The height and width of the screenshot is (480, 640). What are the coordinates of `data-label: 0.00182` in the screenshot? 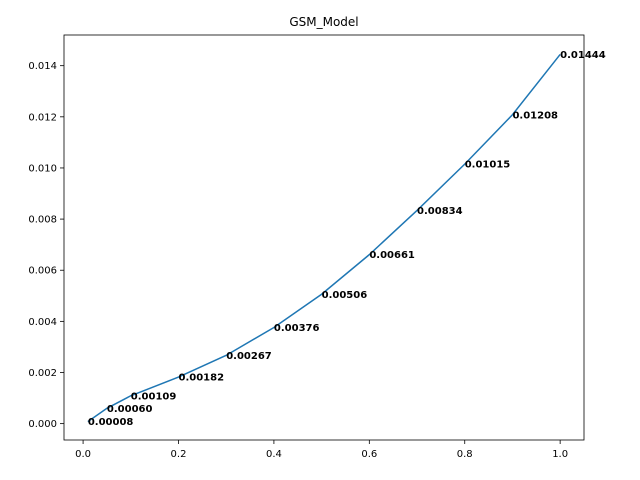 It's located at (201, 378).